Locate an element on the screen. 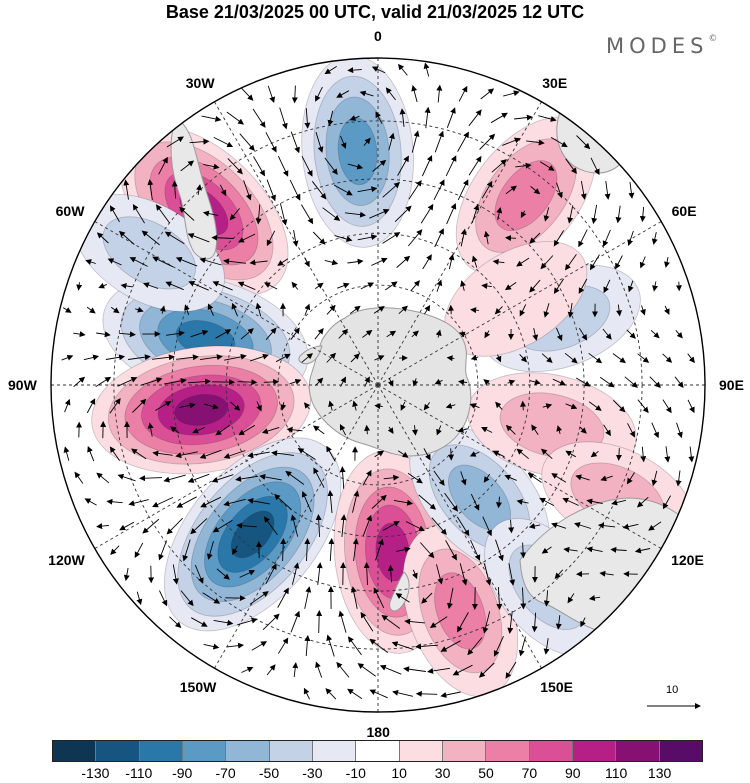  colorbar-tick-label: -70 is located at coordinates (225, 773).